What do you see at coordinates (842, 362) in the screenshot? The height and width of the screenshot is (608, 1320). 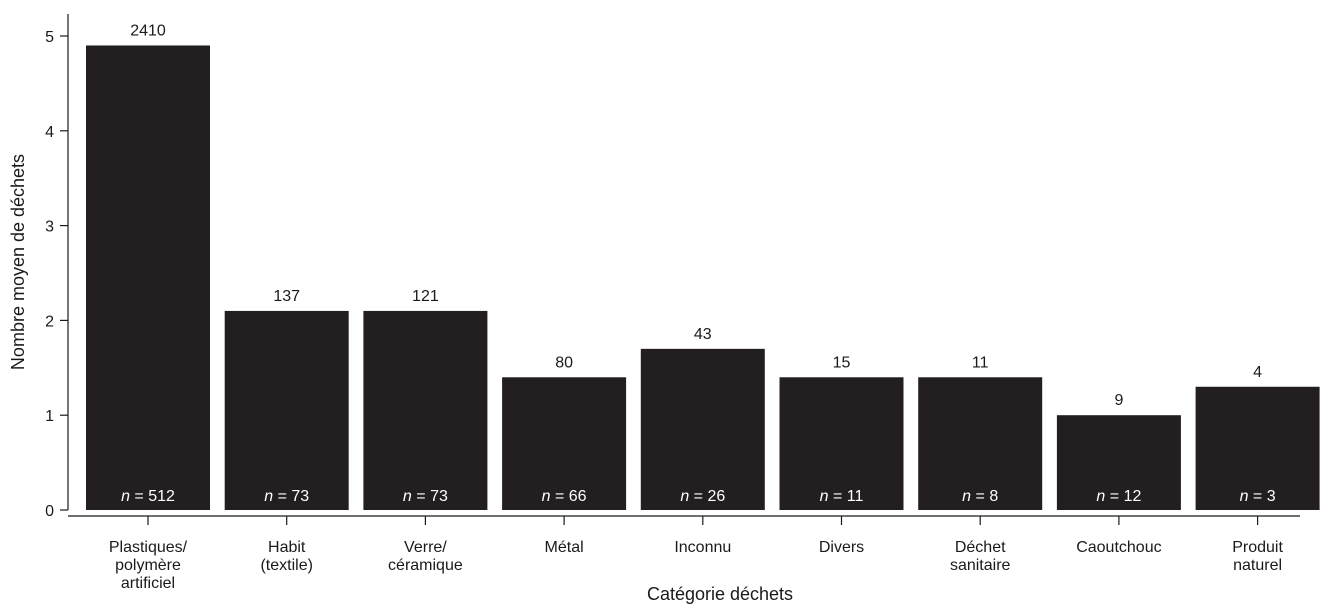 I see `bar-value-label: 15` at bounding box center [842, 362].